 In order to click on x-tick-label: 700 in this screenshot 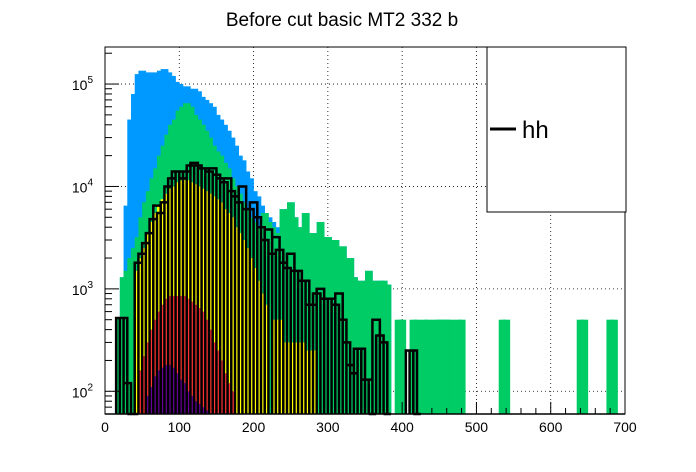, I will do `click(625, 427)`.